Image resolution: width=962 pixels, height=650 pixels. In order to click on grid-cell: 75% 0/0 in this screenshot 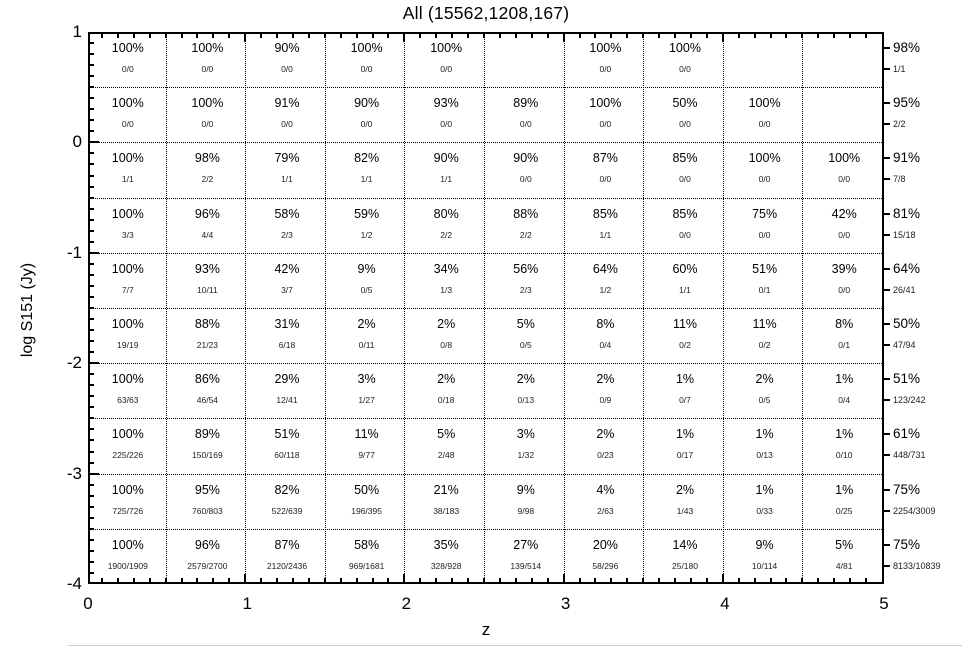, I will do `click(765, 225)`.